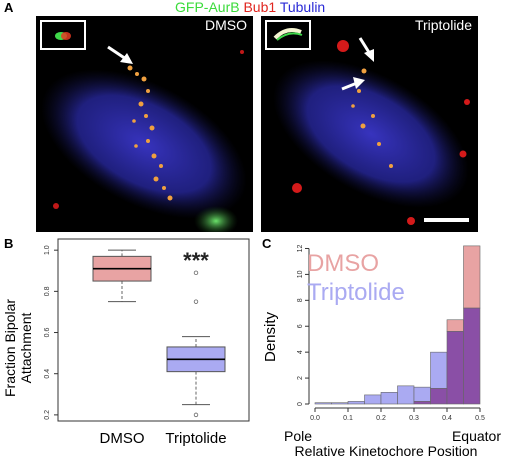  Describe the element at coordinates (447, 418) in the screenshot. I see `histogram-xtick-label: 0.4` at that location.